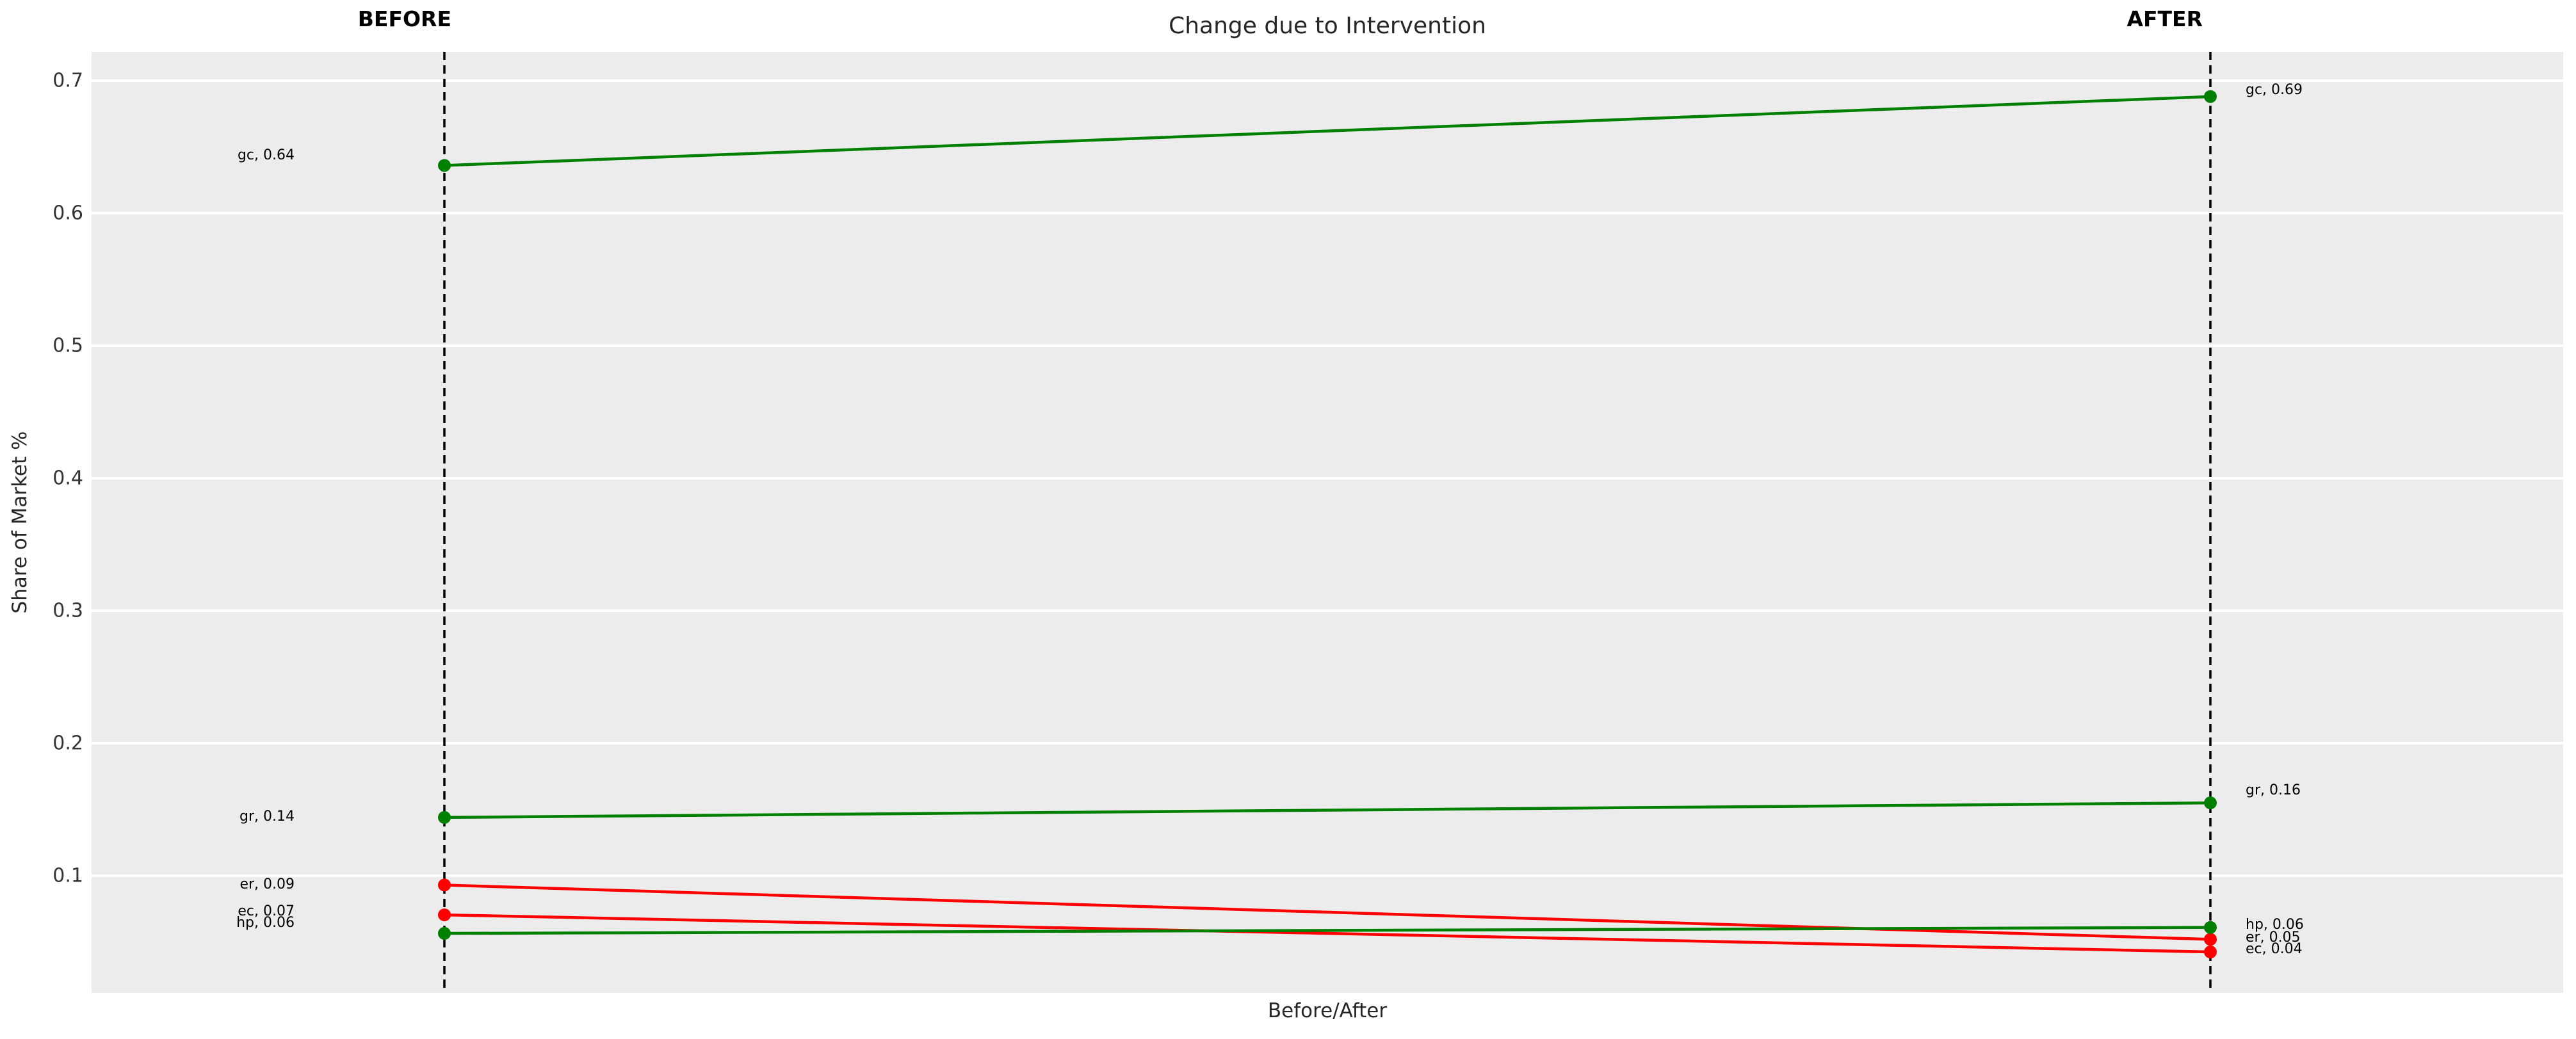 This screenshot has width=2576, height=1039. I want to click on data-label-gc-right: gc, 0.69, so click(2274, 89).